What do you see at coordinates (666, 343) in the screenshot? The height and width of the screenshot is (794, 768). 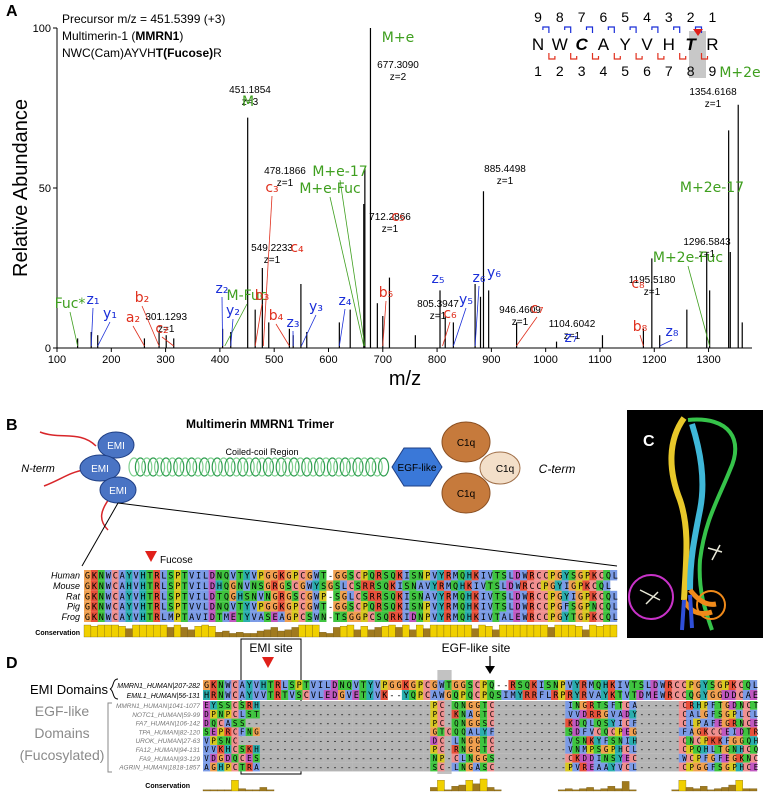 I see `ion-leader` at bounding box center [666, 343].